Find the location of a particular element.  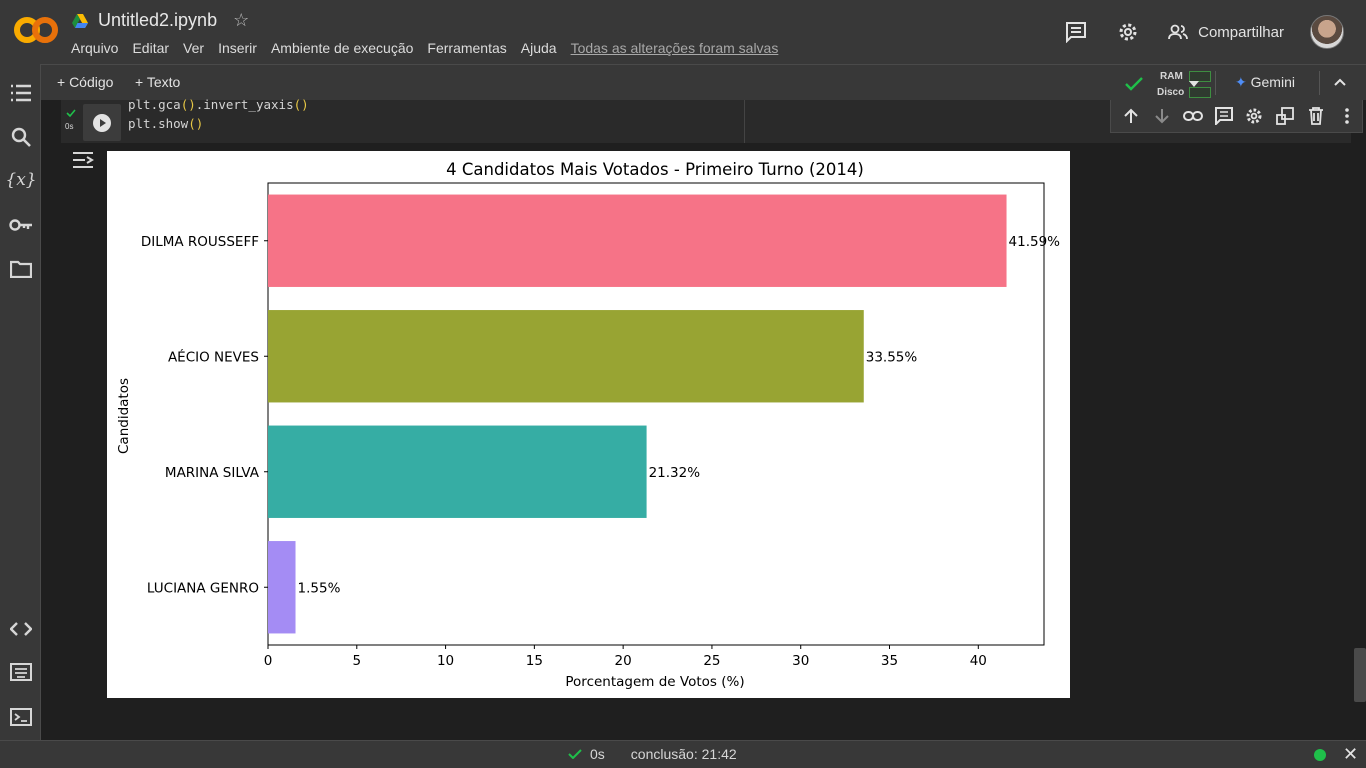

drive-icon is located at coordinates (80, 20).